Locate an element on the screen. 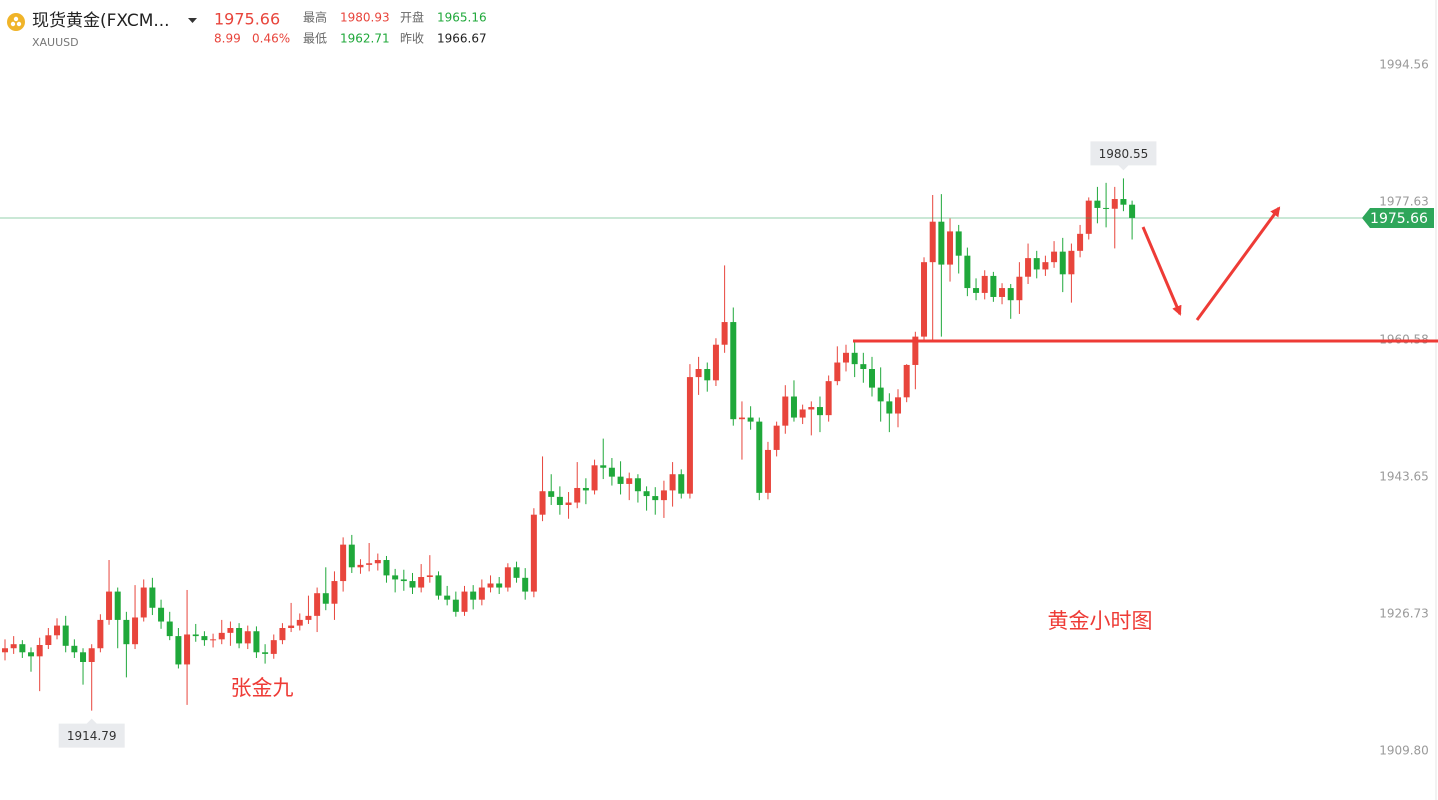 This screenshot has height=800, width=1438. y-tick-label: 1994.56 is located at coordinates (1404, 64).